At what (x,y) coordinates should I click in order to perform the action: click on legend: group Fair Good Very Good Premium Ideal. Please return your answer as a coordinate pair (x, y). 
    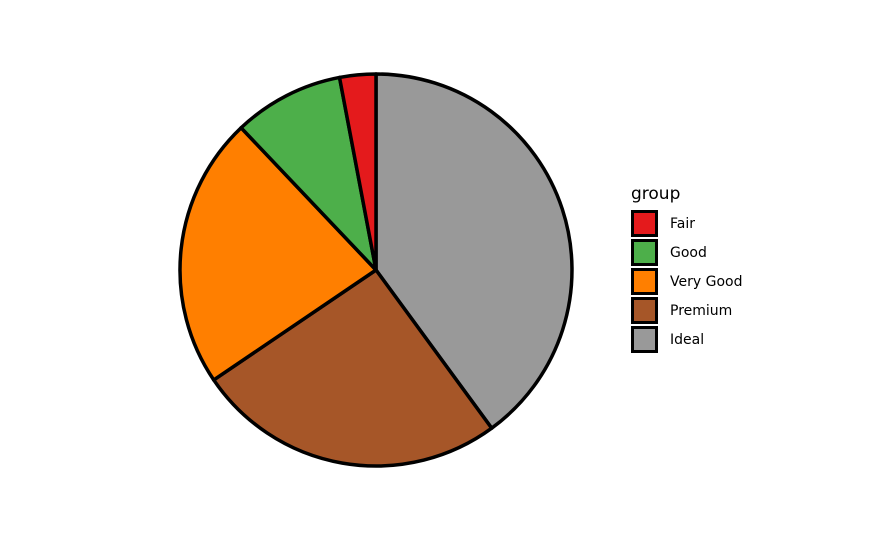
    Looking at the image, I should click on (686, 269).